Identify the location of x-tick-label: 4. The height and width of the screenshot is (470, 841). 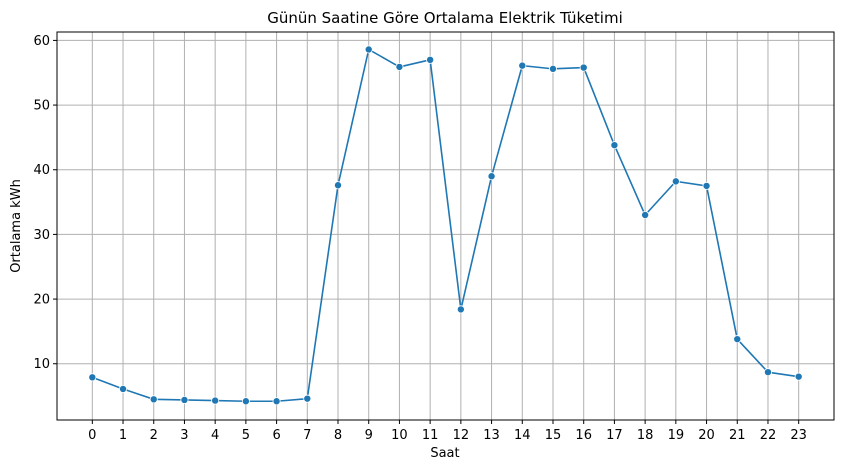
(215, 435).